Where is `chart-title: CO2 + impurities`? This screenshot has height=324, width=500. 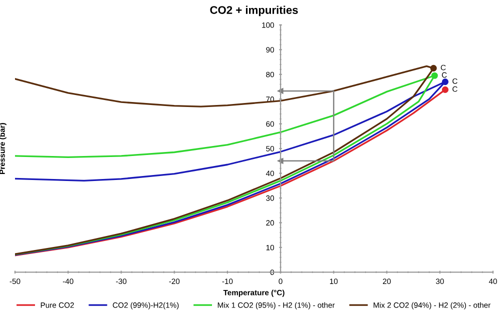 chart-title: CO2 + impurities is located at coordinates (254, 11).